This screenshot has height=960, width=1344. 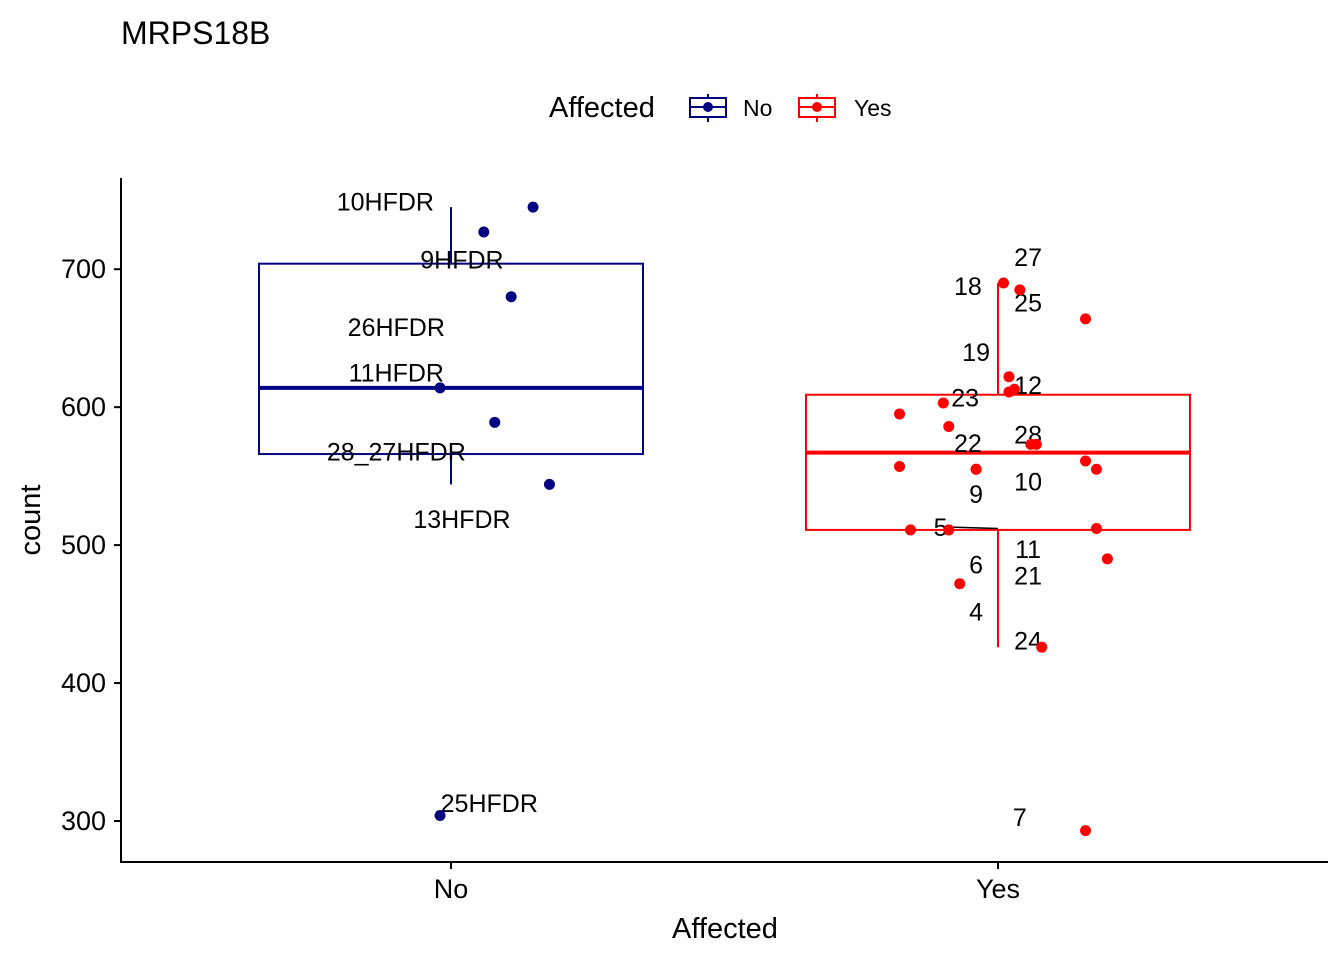 What do you see at coordinates (461, 520) in the screenshot?
I see `point-label: 13HFDR` at bounding box center [461, 520].